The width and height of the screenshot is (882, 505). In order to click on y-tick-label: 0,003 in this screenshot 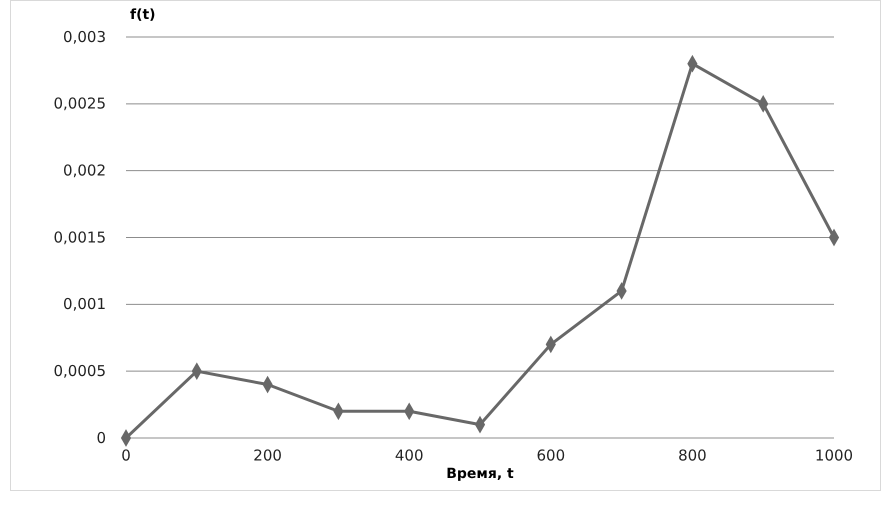, I will do `click(84, 37)`.